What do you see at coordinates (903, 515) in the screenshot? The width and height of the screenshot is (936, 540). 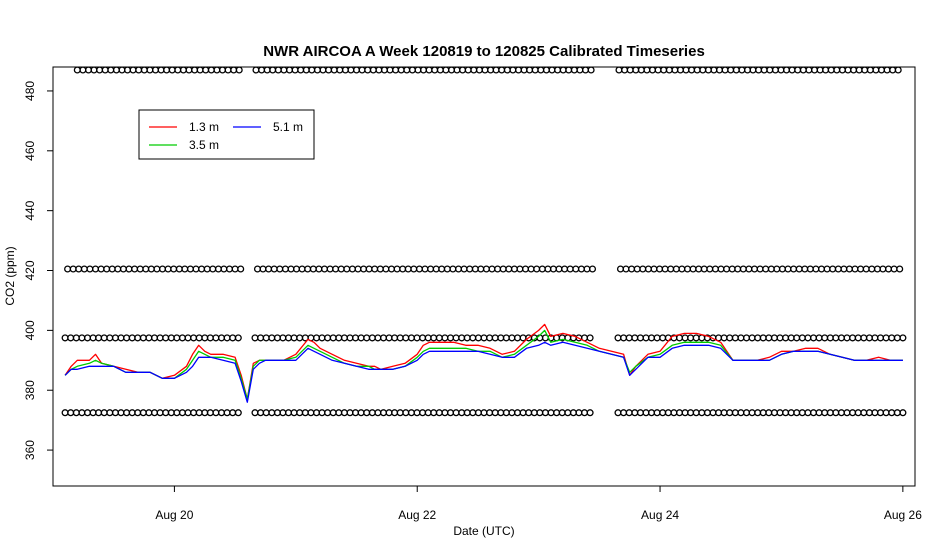 I see `x-tick-label: Aug 26` at bounding box center [903, 515].